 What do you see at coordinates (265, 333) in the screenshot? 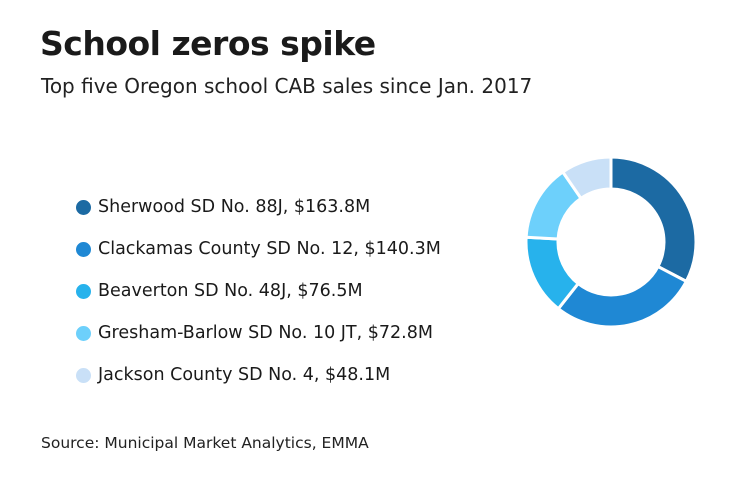
I see `legend-label: Gresham-Barlow SD No. 10 JT, $72.8M` at bounding box center [265, 333].